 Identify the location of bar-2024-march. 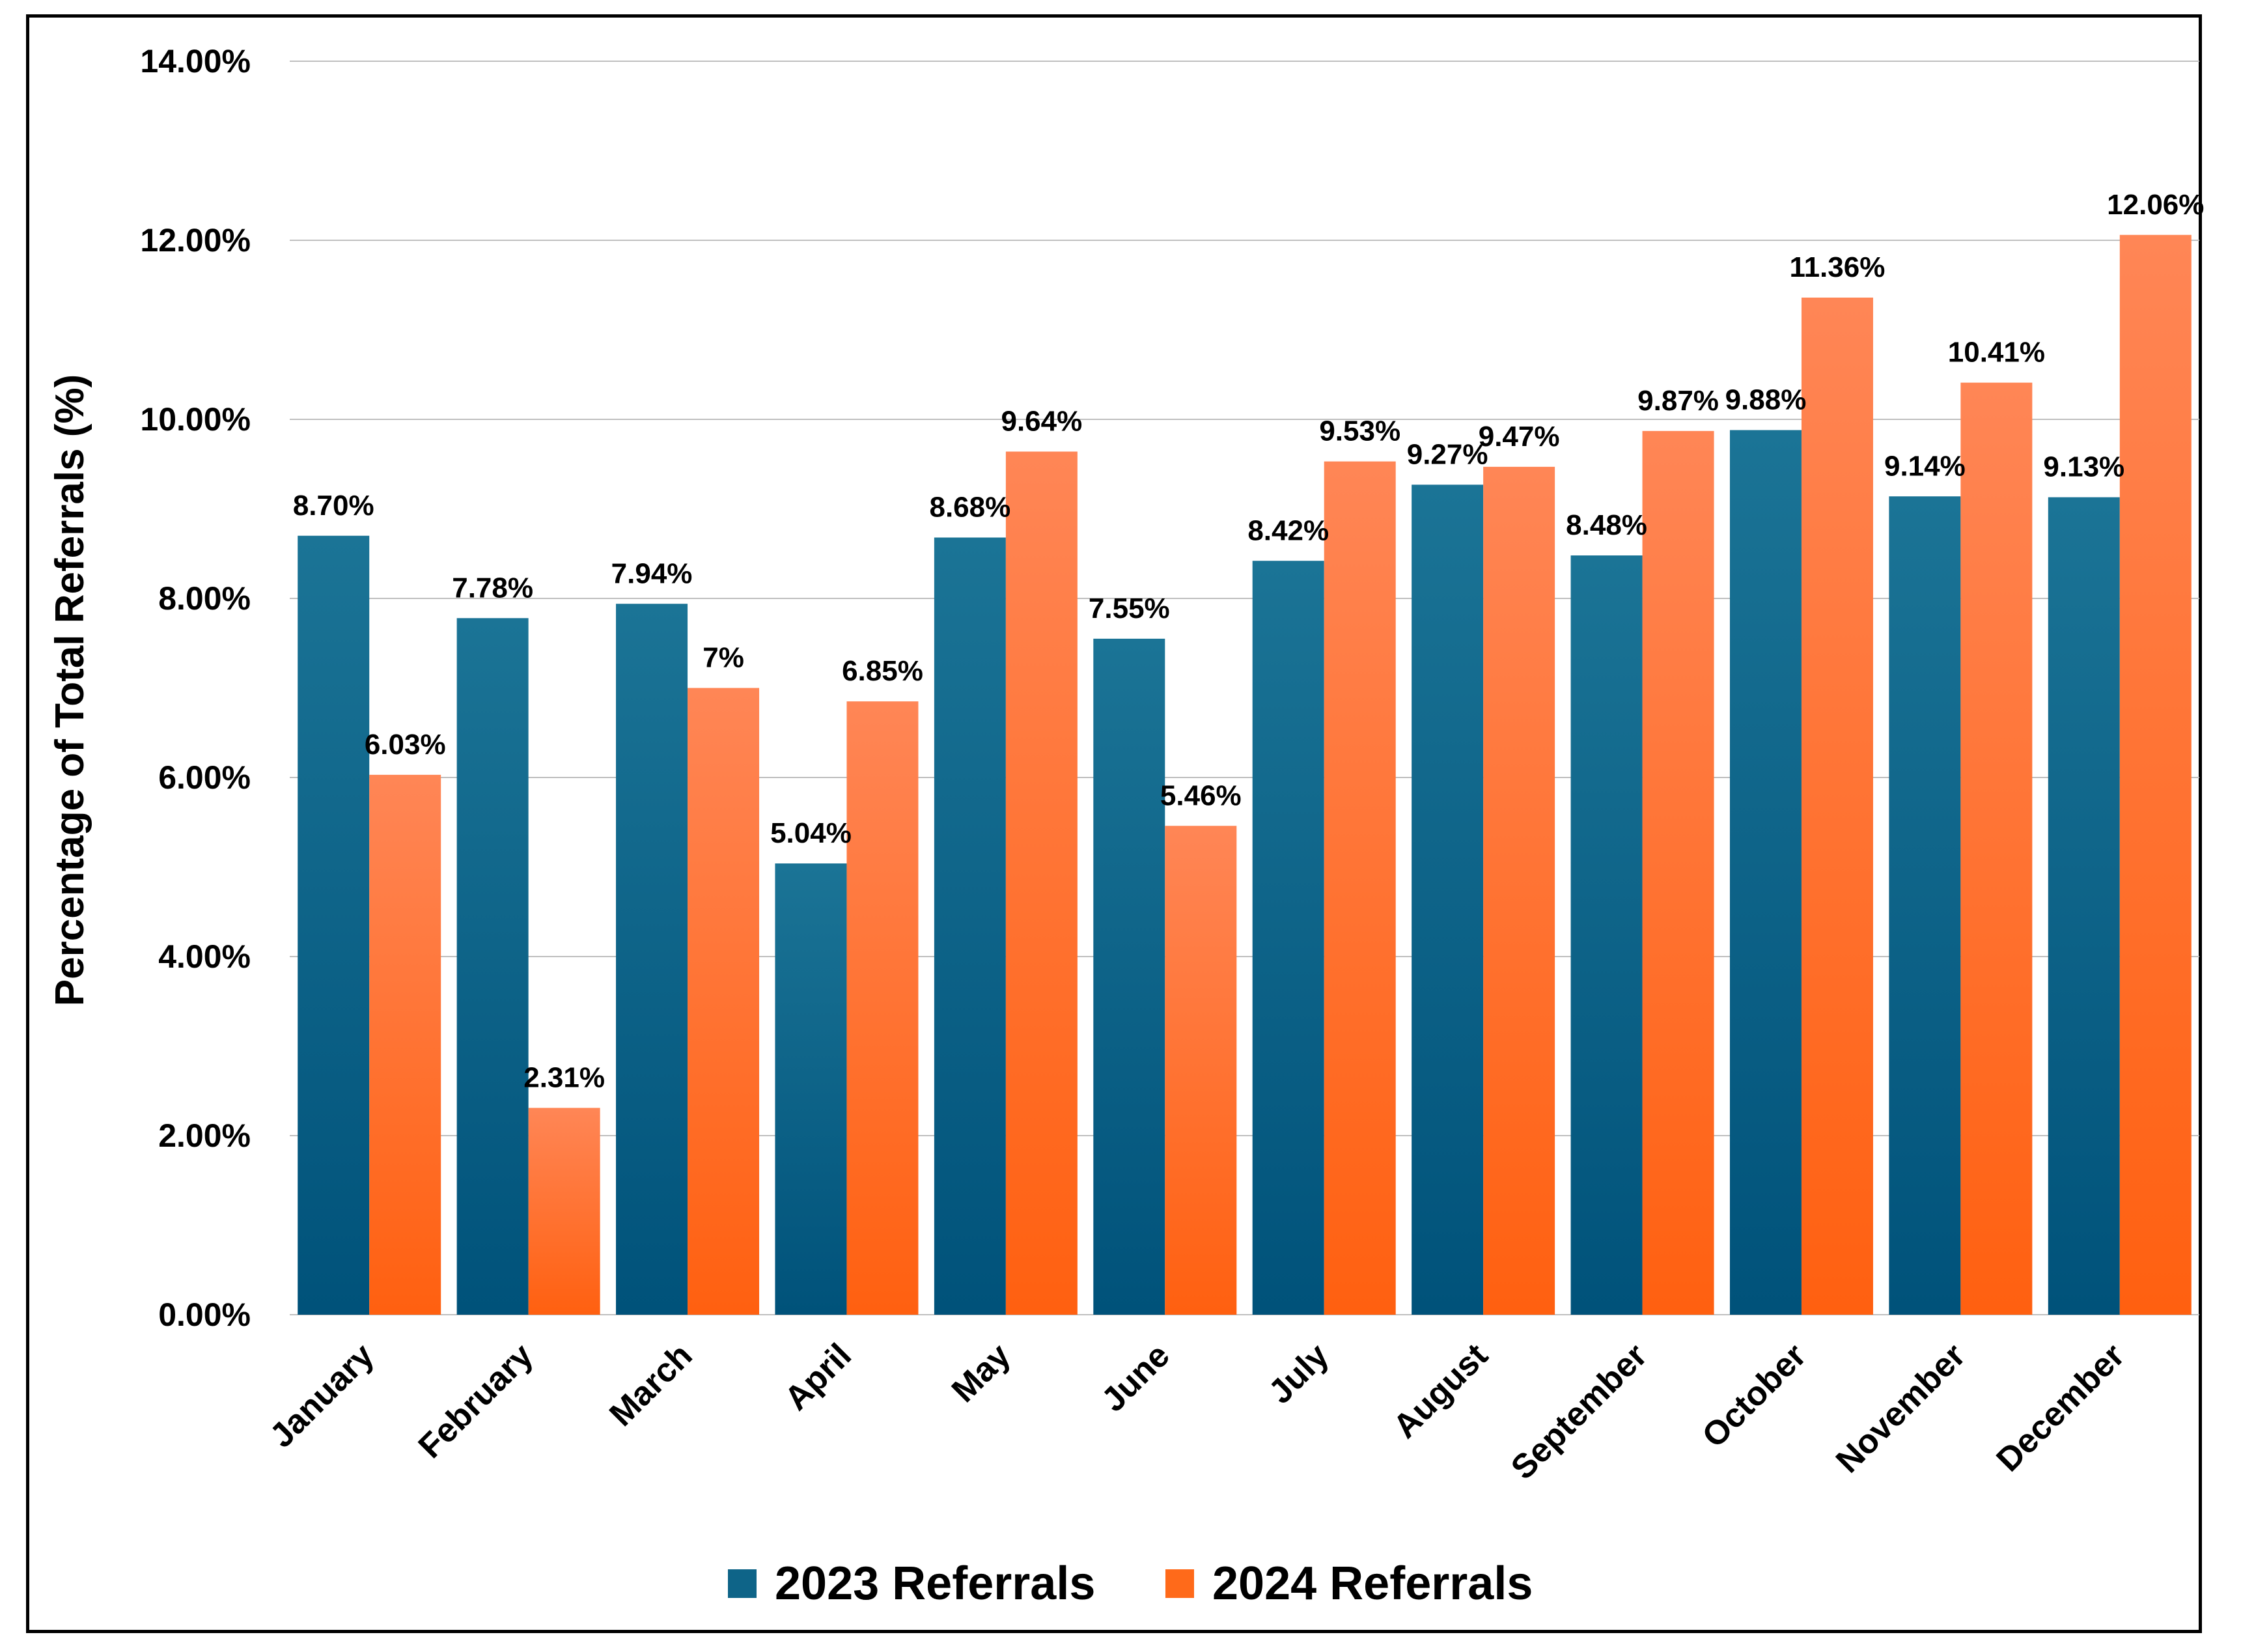
(724, 1002).